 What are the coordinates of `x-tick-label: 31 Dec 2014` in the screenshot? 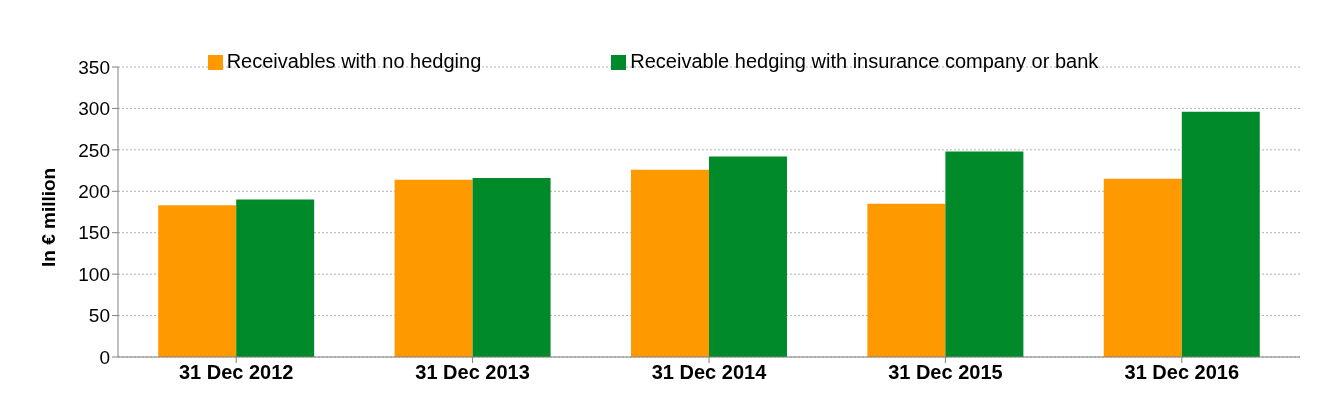 It's located at (709, 372).